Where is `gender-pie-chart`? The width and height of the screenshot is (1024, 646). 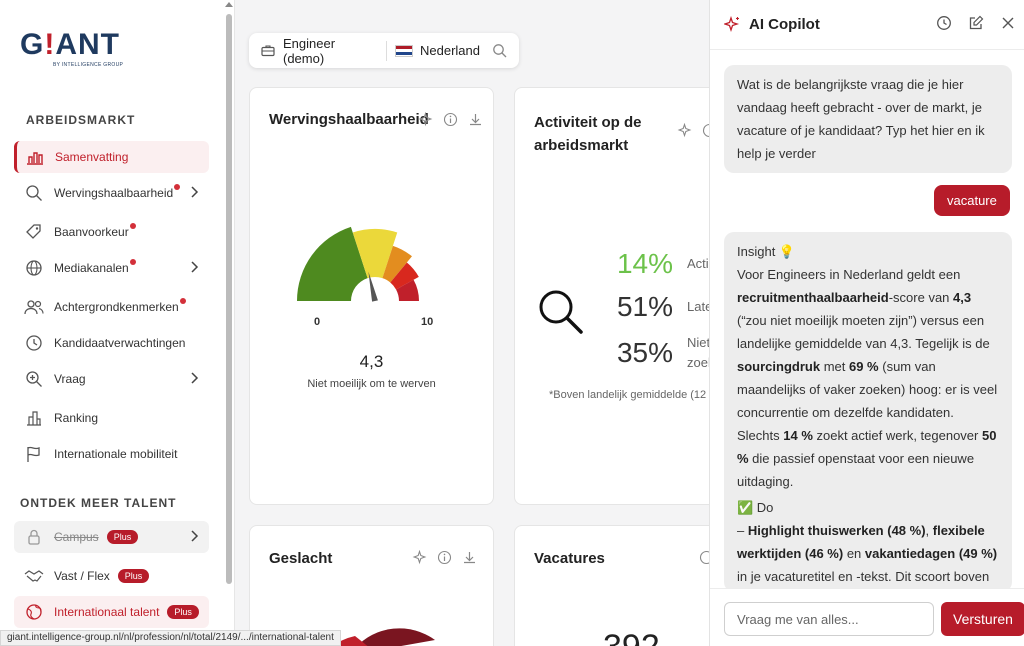 gender-pie-chart is located at coordinates (383, 637).